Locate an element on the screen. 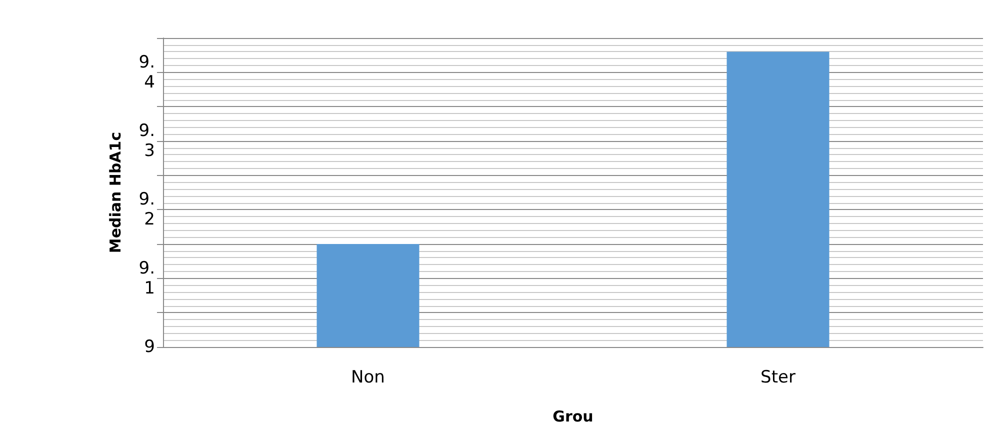 The image size is (997, 445). y-axis-title: Median HbA1c is located at coordinates (115, 193).